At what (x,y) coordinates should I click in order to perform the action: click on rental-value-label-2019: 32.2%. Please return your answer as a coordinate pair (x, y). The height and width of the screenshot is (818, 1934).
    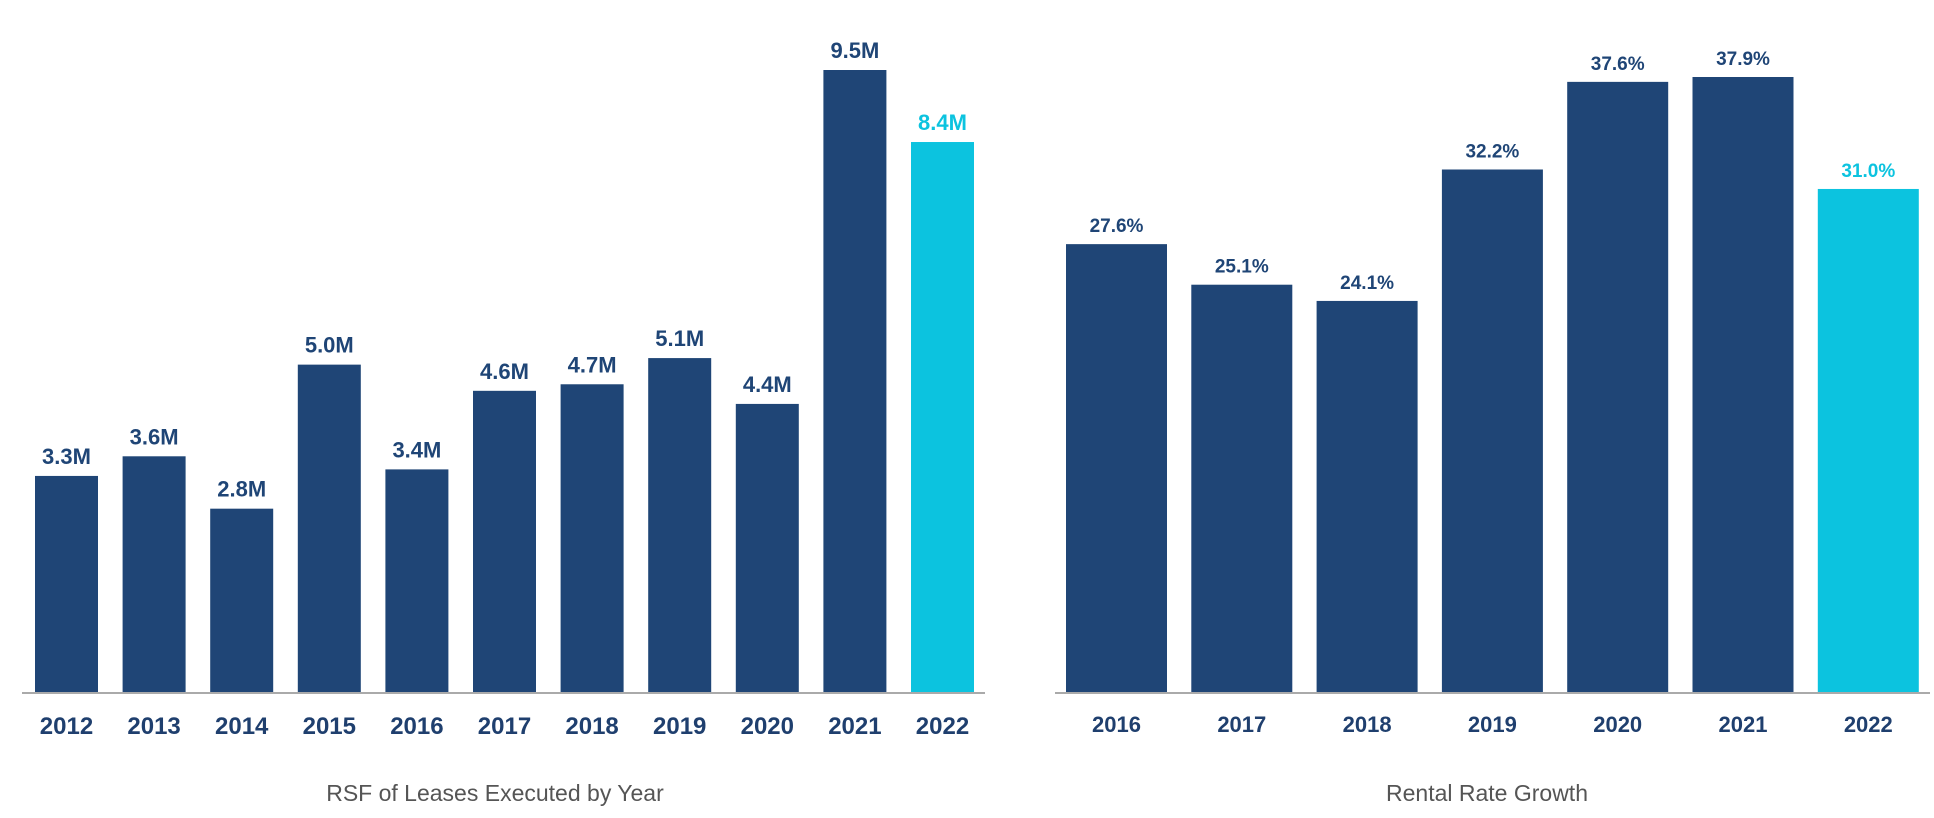
    Looking at the image, I should click on (1492, 151).